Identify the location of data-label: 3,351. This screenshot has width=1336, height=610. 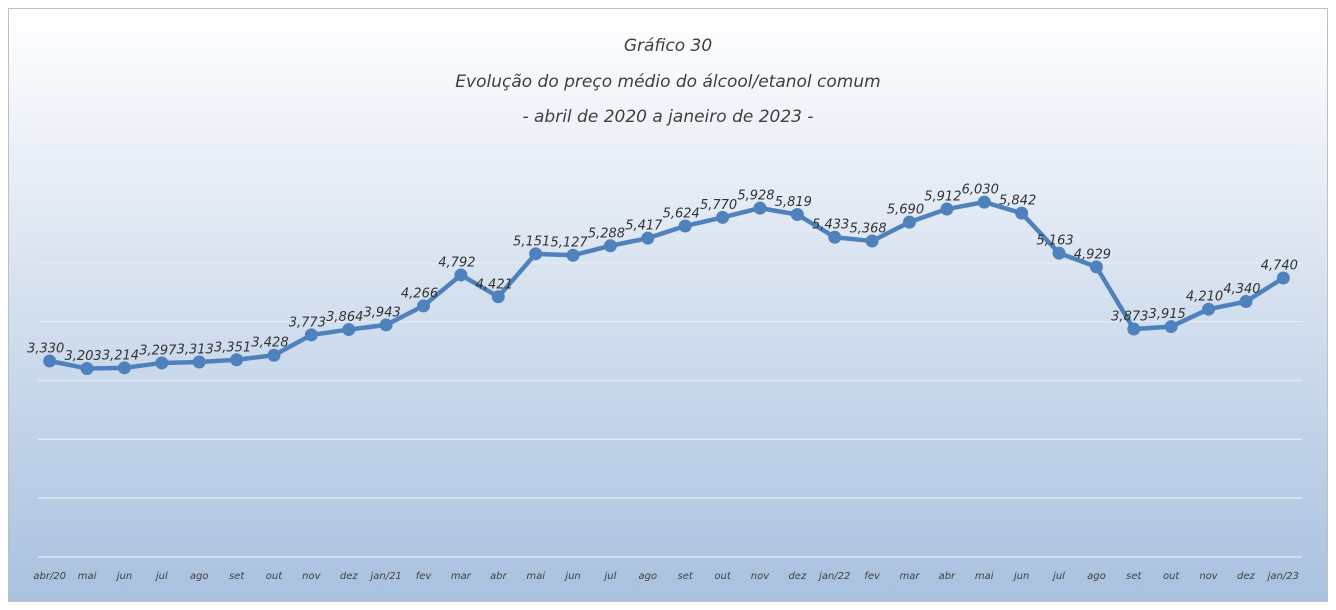
(232, 347).